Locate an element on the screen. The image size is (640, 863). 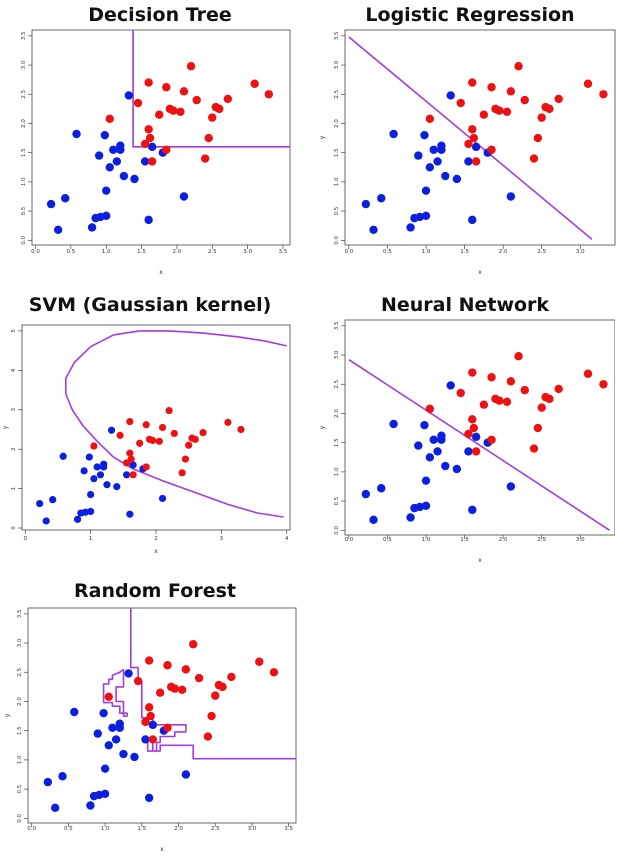
y-tick-label: 1.0 is located at coordinates (337, 181).